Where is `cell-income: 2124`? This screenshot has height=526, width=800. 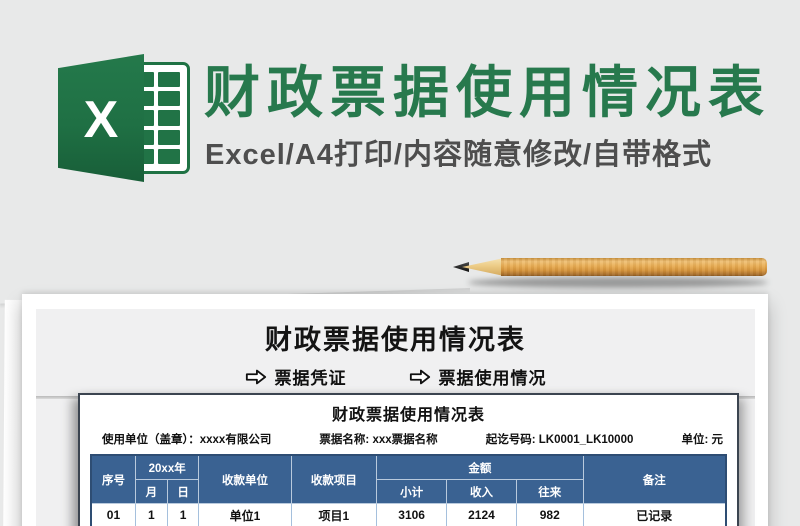 cell-income: 2124 is located at coordinates (481, 514).